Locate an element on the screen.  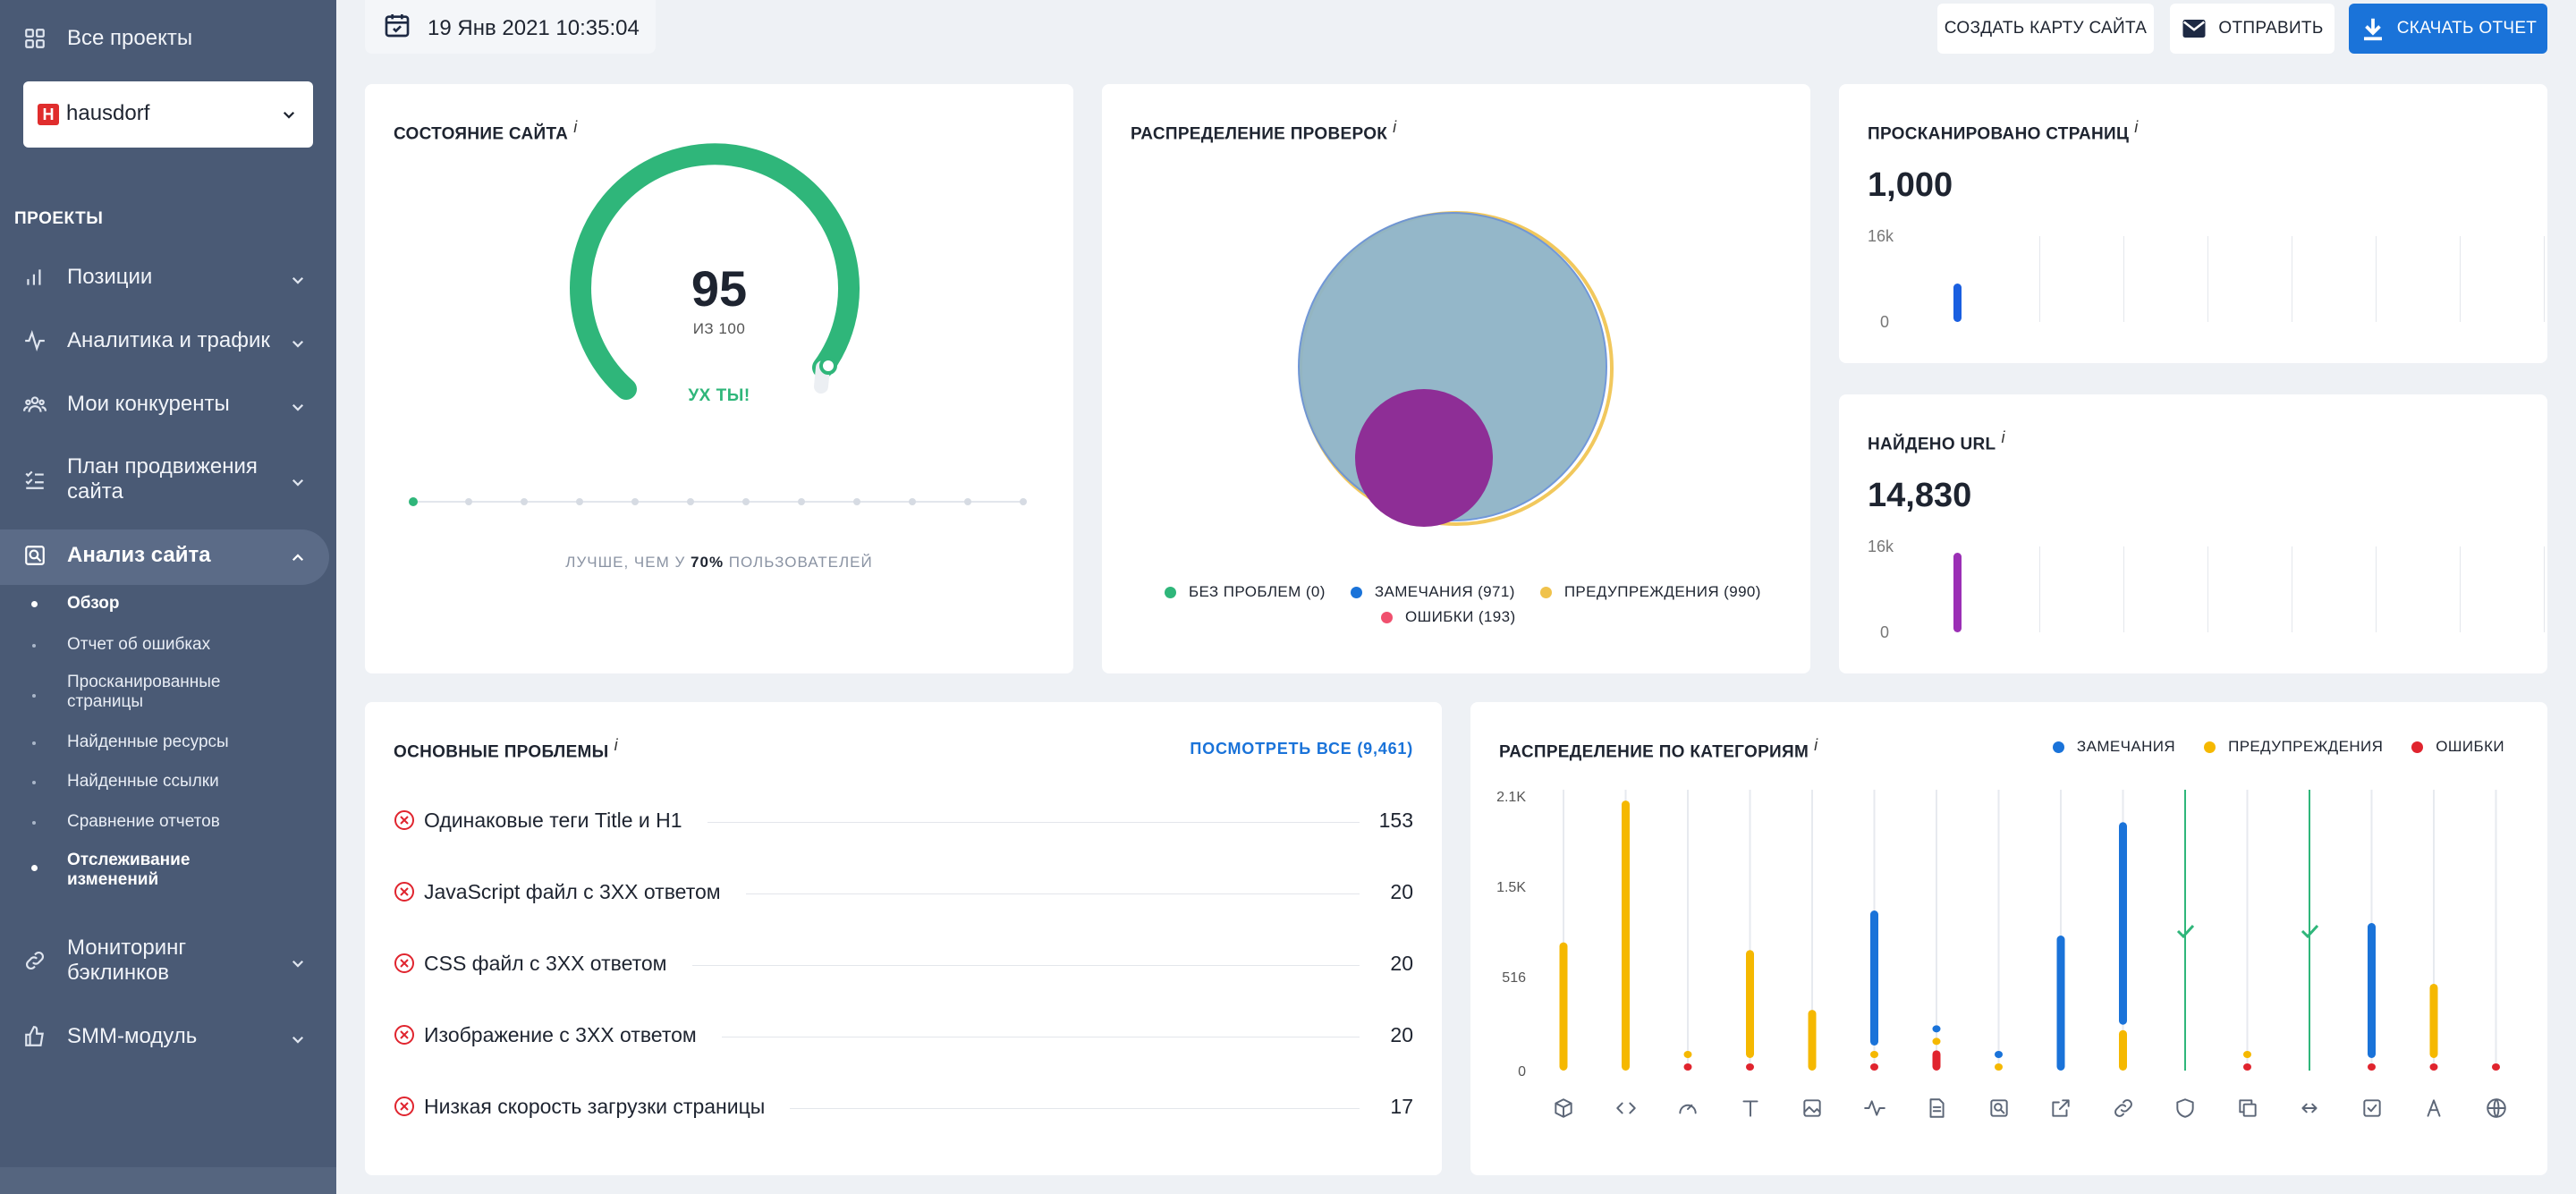
sidebar-footer is located at coordinates (168, 1180).